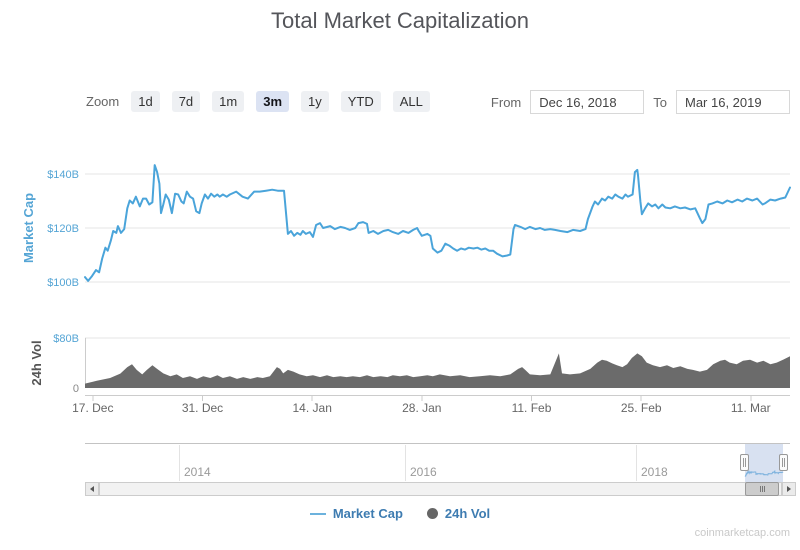 Image resolution: width=800 pixels, height=550 pixels. I want to click on from-date-input, so click(587, 102).